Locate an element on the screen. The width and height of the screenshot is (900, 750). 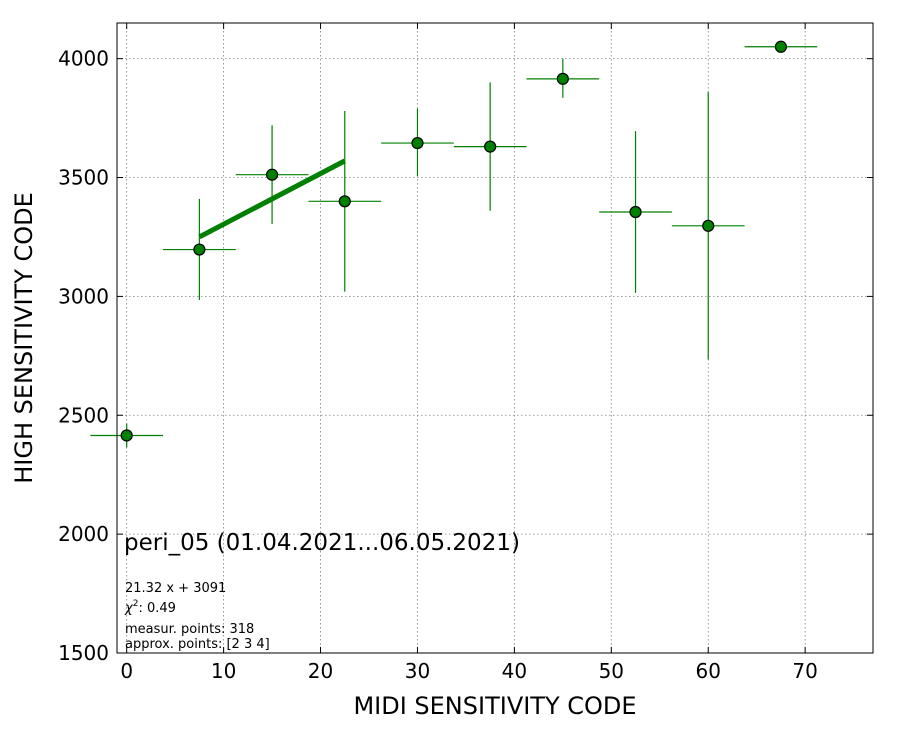
x-tick-label-2: 20 is located at coordinates (320, 671).